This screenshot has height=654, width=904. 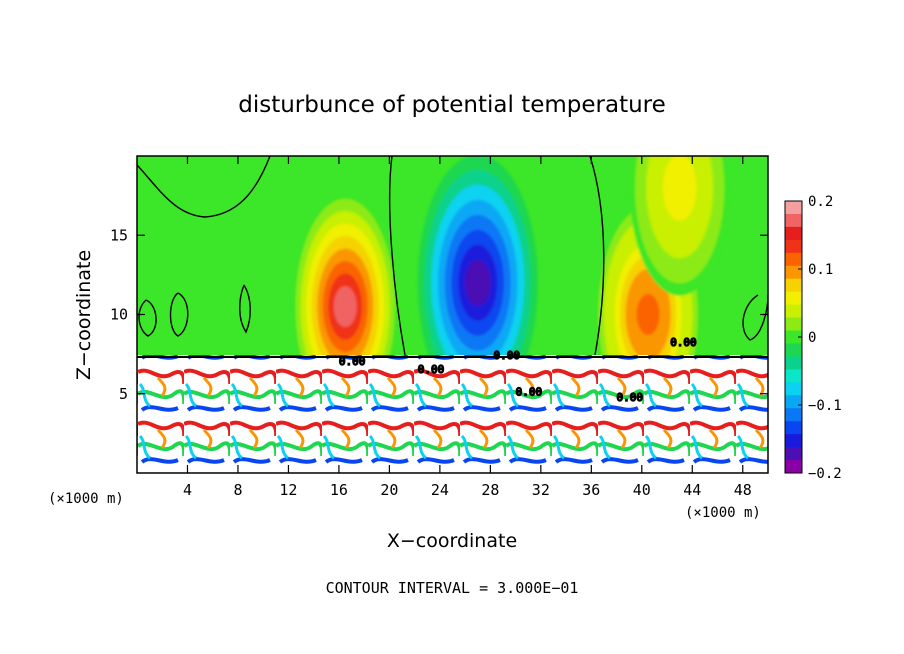 I want to click on x-tick-label: 4, so click(x=187, y=490).